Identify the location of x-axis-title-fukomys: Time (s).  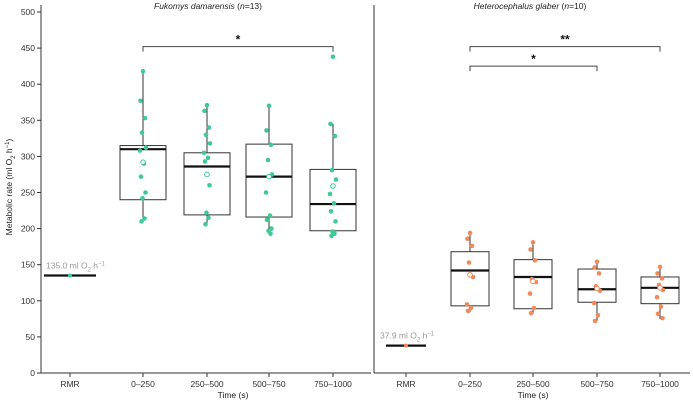
(233, 395).